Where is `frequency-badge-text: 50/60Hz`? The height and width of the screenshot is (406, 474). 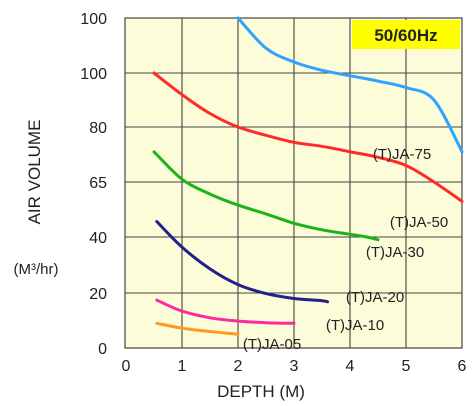 frequency-badge-text: 50/60Hz is located at coordinates (405, 35).